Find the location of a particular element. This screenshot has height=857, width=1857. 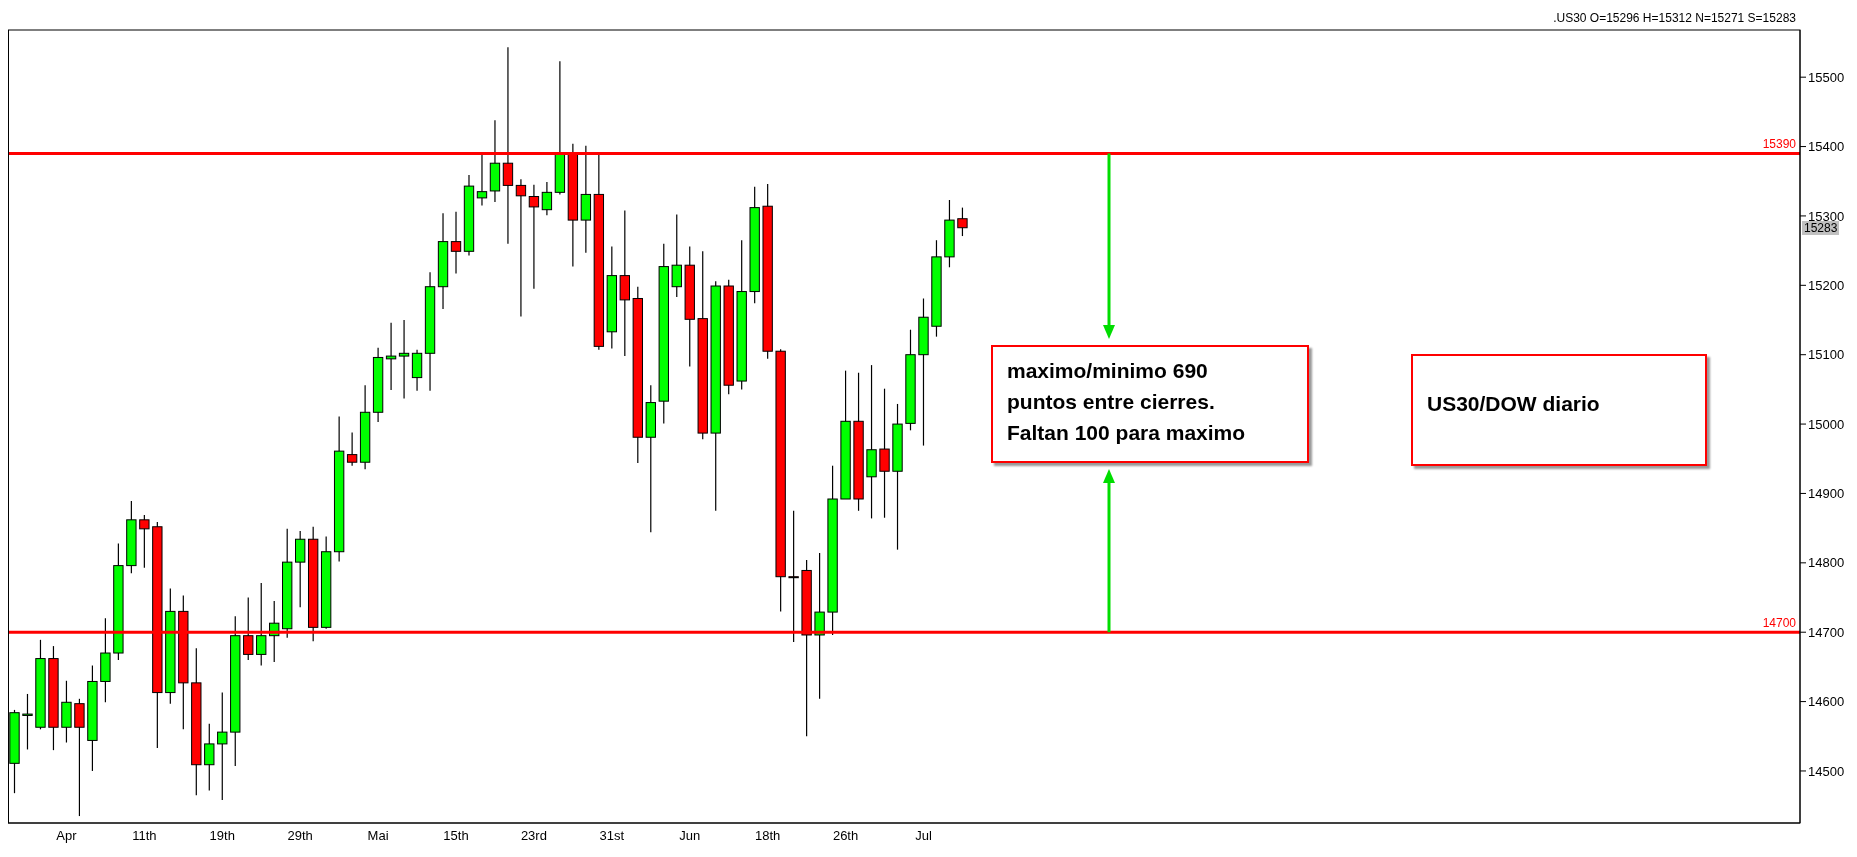

annotation: maximo/minimo 690 puntos entre cierres. Faltan 100 para maximo is located at coordinates (1127, 402).